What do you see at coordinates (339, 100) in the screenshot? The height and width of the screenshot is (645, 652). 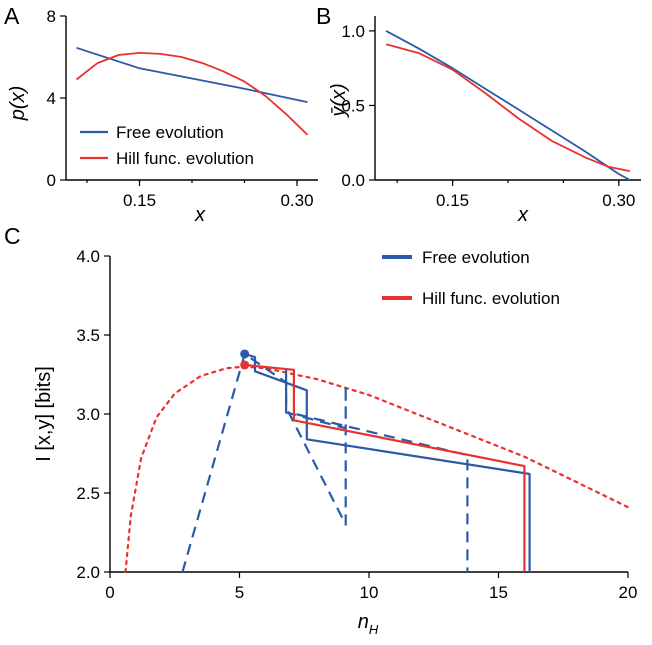 I see `panel-b-ylabel: ȳ(x)` at bounding box center [339, 100].